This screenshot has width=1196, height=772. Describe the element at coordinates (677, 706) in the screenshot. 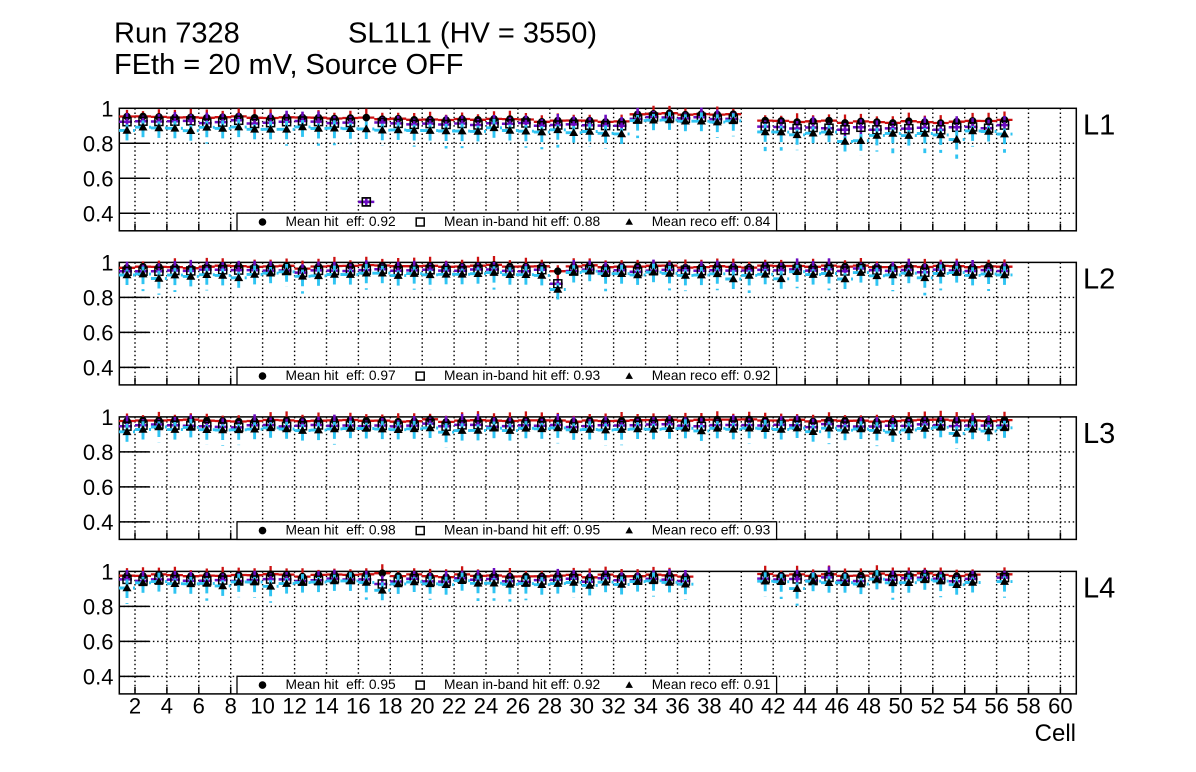

I see `svg-text: 36` at that location.